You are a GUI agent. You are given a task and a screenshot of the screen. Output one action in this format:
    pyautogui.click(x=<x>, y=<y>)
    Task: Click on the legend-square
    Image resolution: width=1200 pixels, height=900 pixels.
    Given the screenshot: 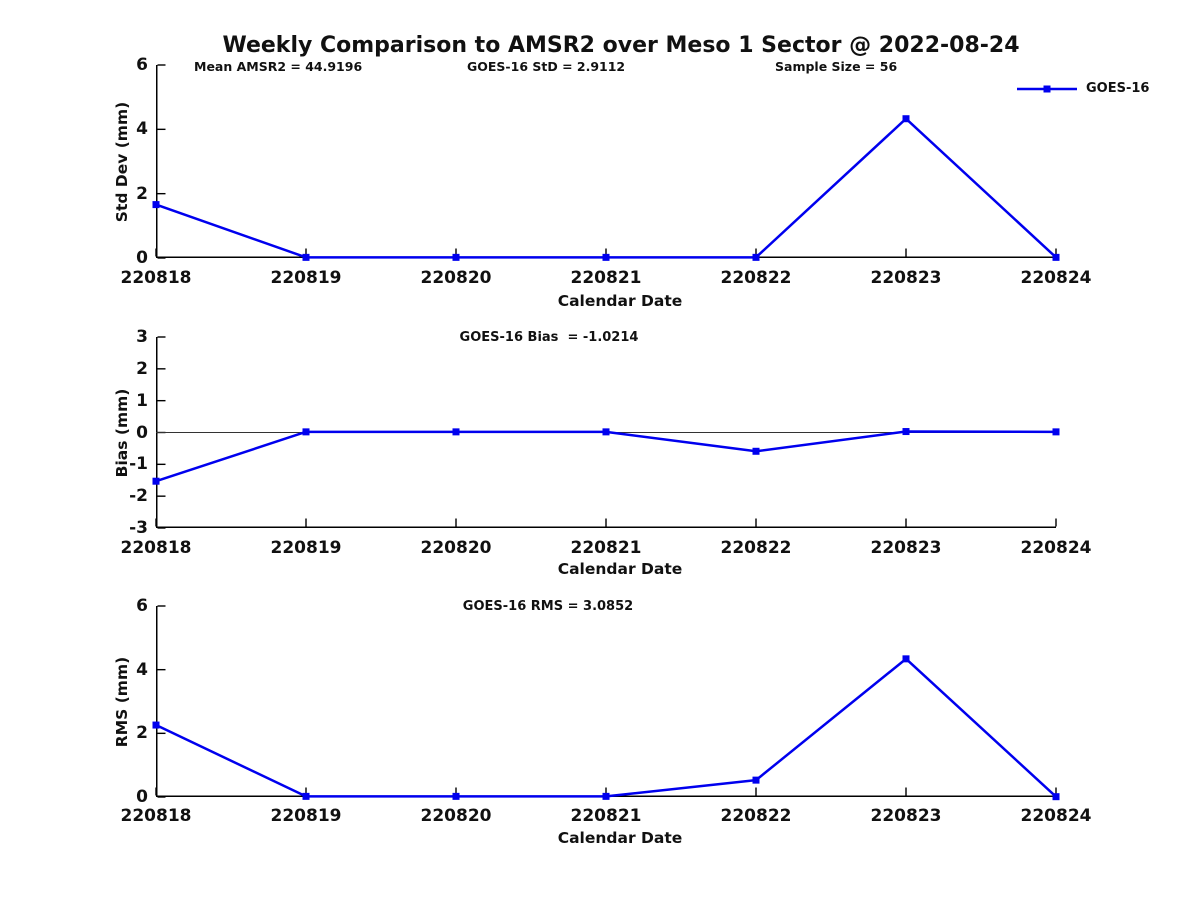 What is the action you would take?
    pyautogui.click(x=1047, y=88)
    